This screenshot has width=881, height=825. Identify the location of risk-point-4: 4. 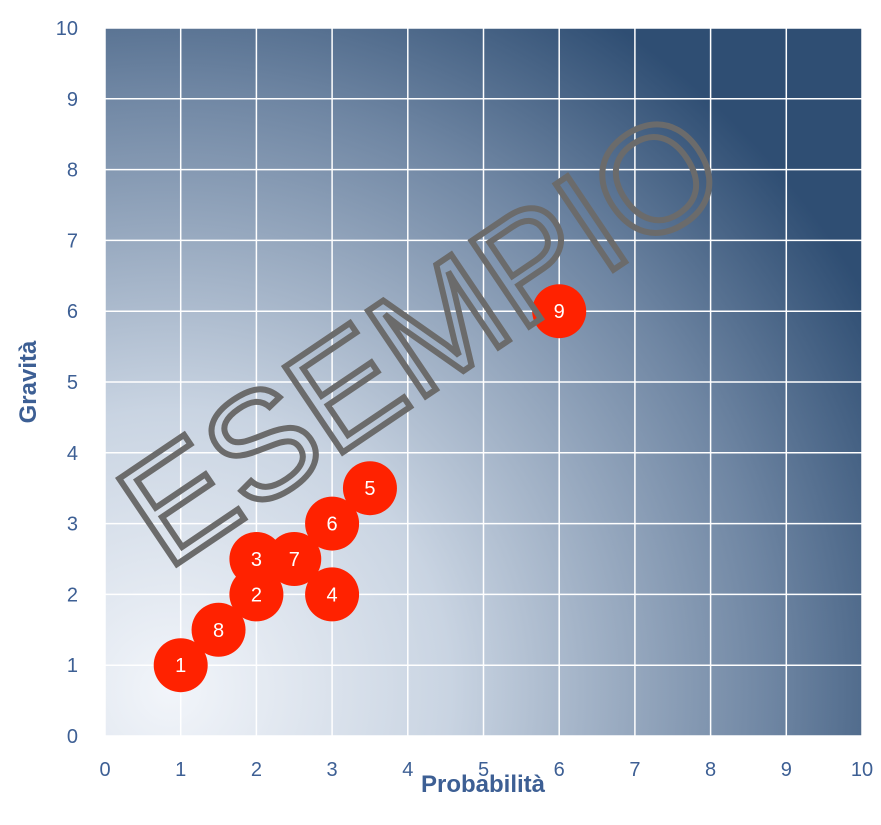
(332, 594).